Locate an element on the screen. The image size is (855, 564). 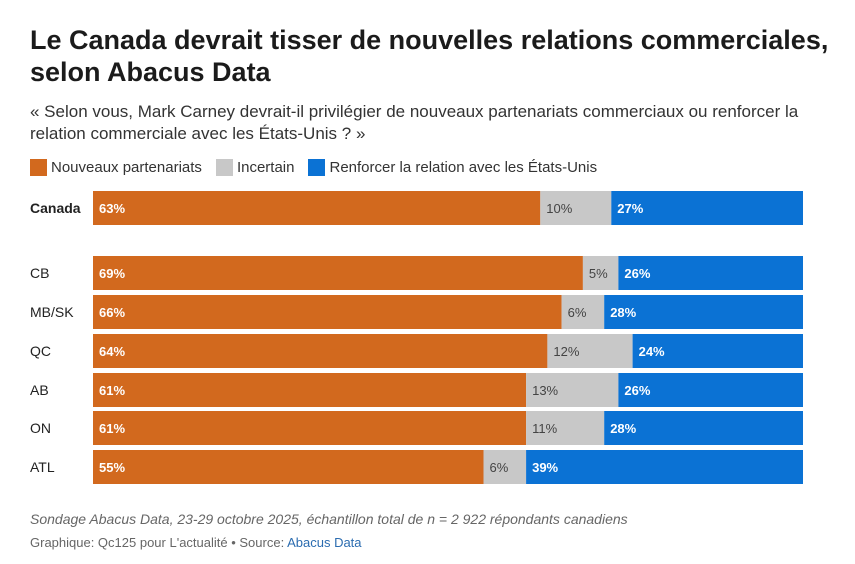
bar-atl-nouveaux is located at coordinates (288, 467).